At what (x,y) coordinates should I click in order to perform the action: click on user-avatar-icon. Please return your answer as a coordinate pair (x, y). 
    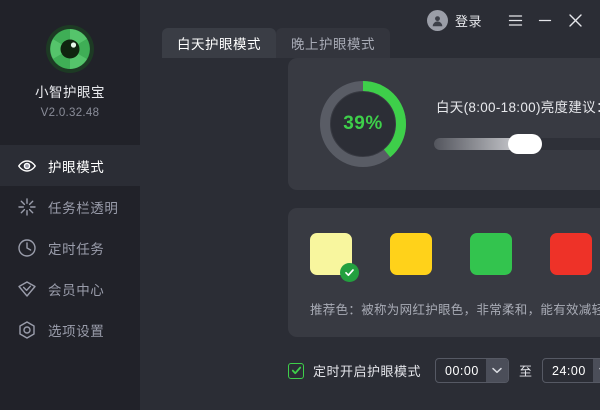
    Looking at the image, I should click on (437, 20).